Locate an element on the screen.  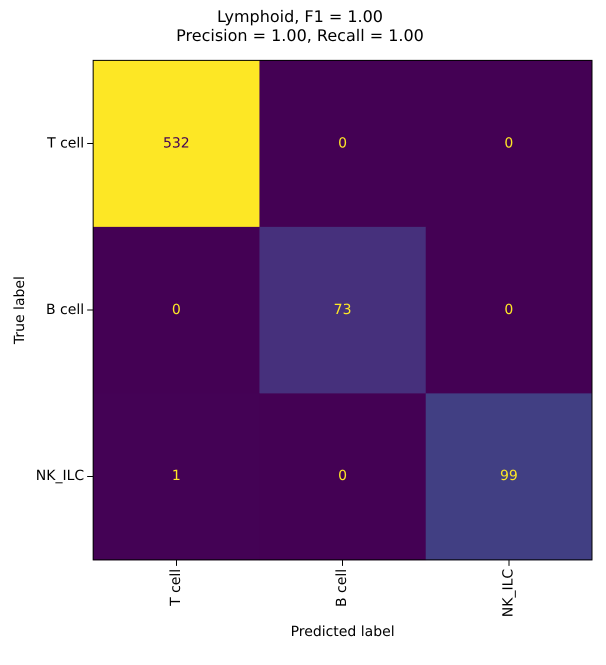
y-tick-label: T cell is located at coordinates (65, 143).